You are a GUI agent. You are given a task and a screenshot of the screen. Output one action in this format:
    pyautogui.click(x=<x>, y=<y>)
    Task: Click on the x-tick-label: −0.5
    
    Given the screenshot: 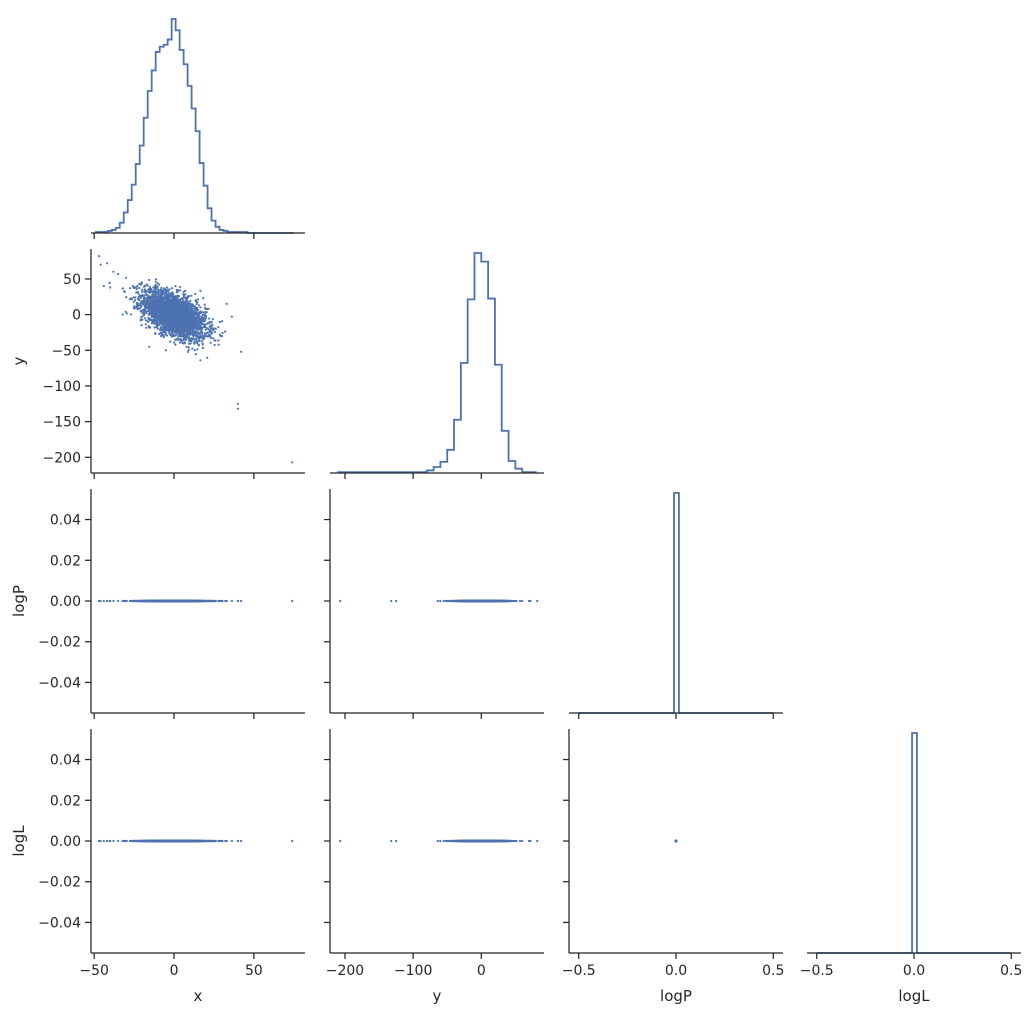 What is the action you would take?
    pyautogui.click(x=817, y=971)
    